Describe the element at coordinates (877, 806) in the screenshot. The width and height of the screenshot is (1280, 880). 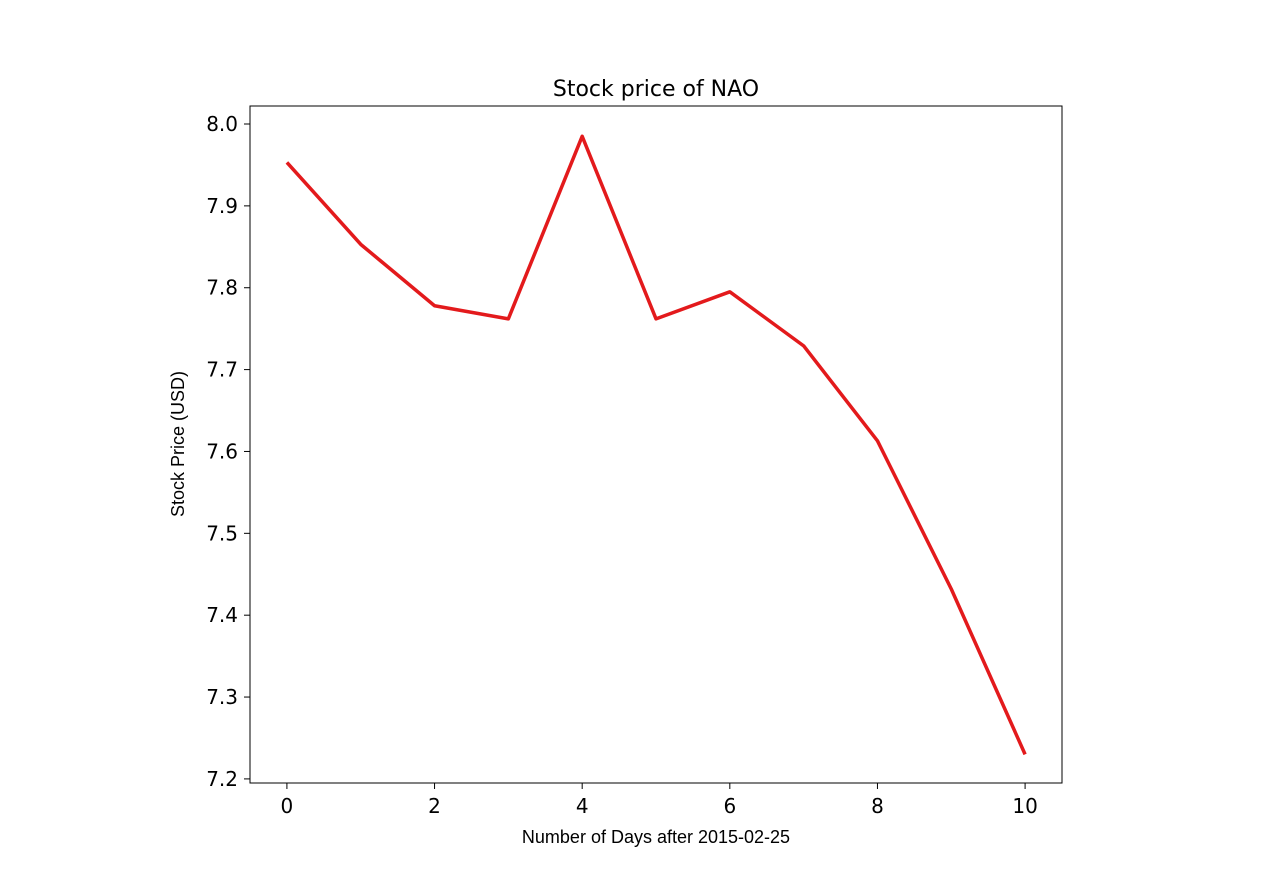
I see `x-tick-label: 8` at that location.